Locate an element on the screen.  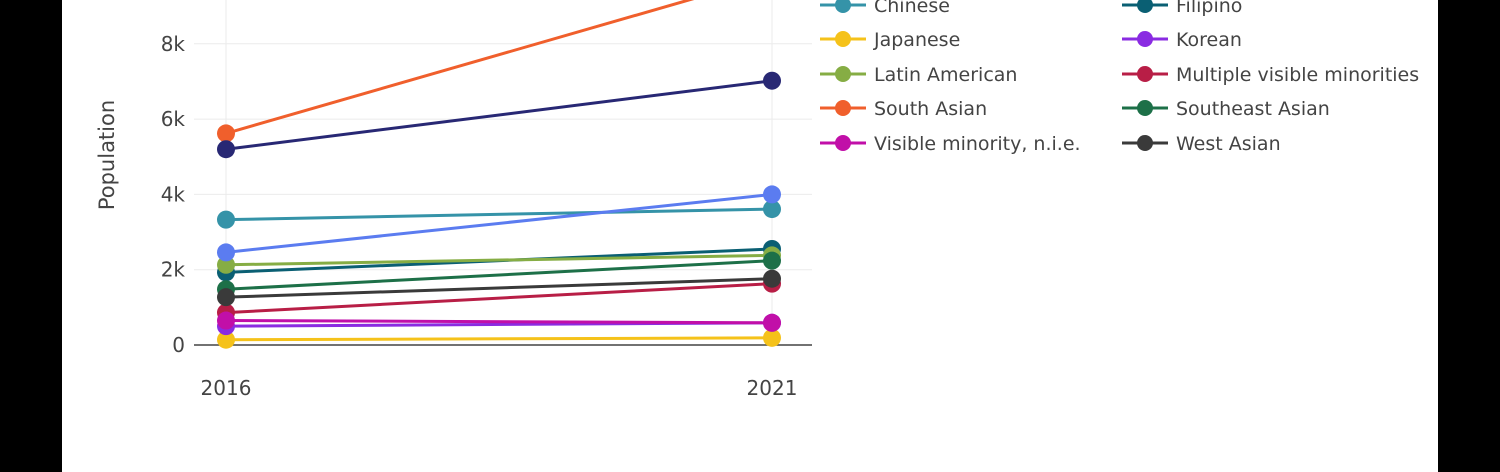
legend-label: Chinese is located at coordinates (912, 8).